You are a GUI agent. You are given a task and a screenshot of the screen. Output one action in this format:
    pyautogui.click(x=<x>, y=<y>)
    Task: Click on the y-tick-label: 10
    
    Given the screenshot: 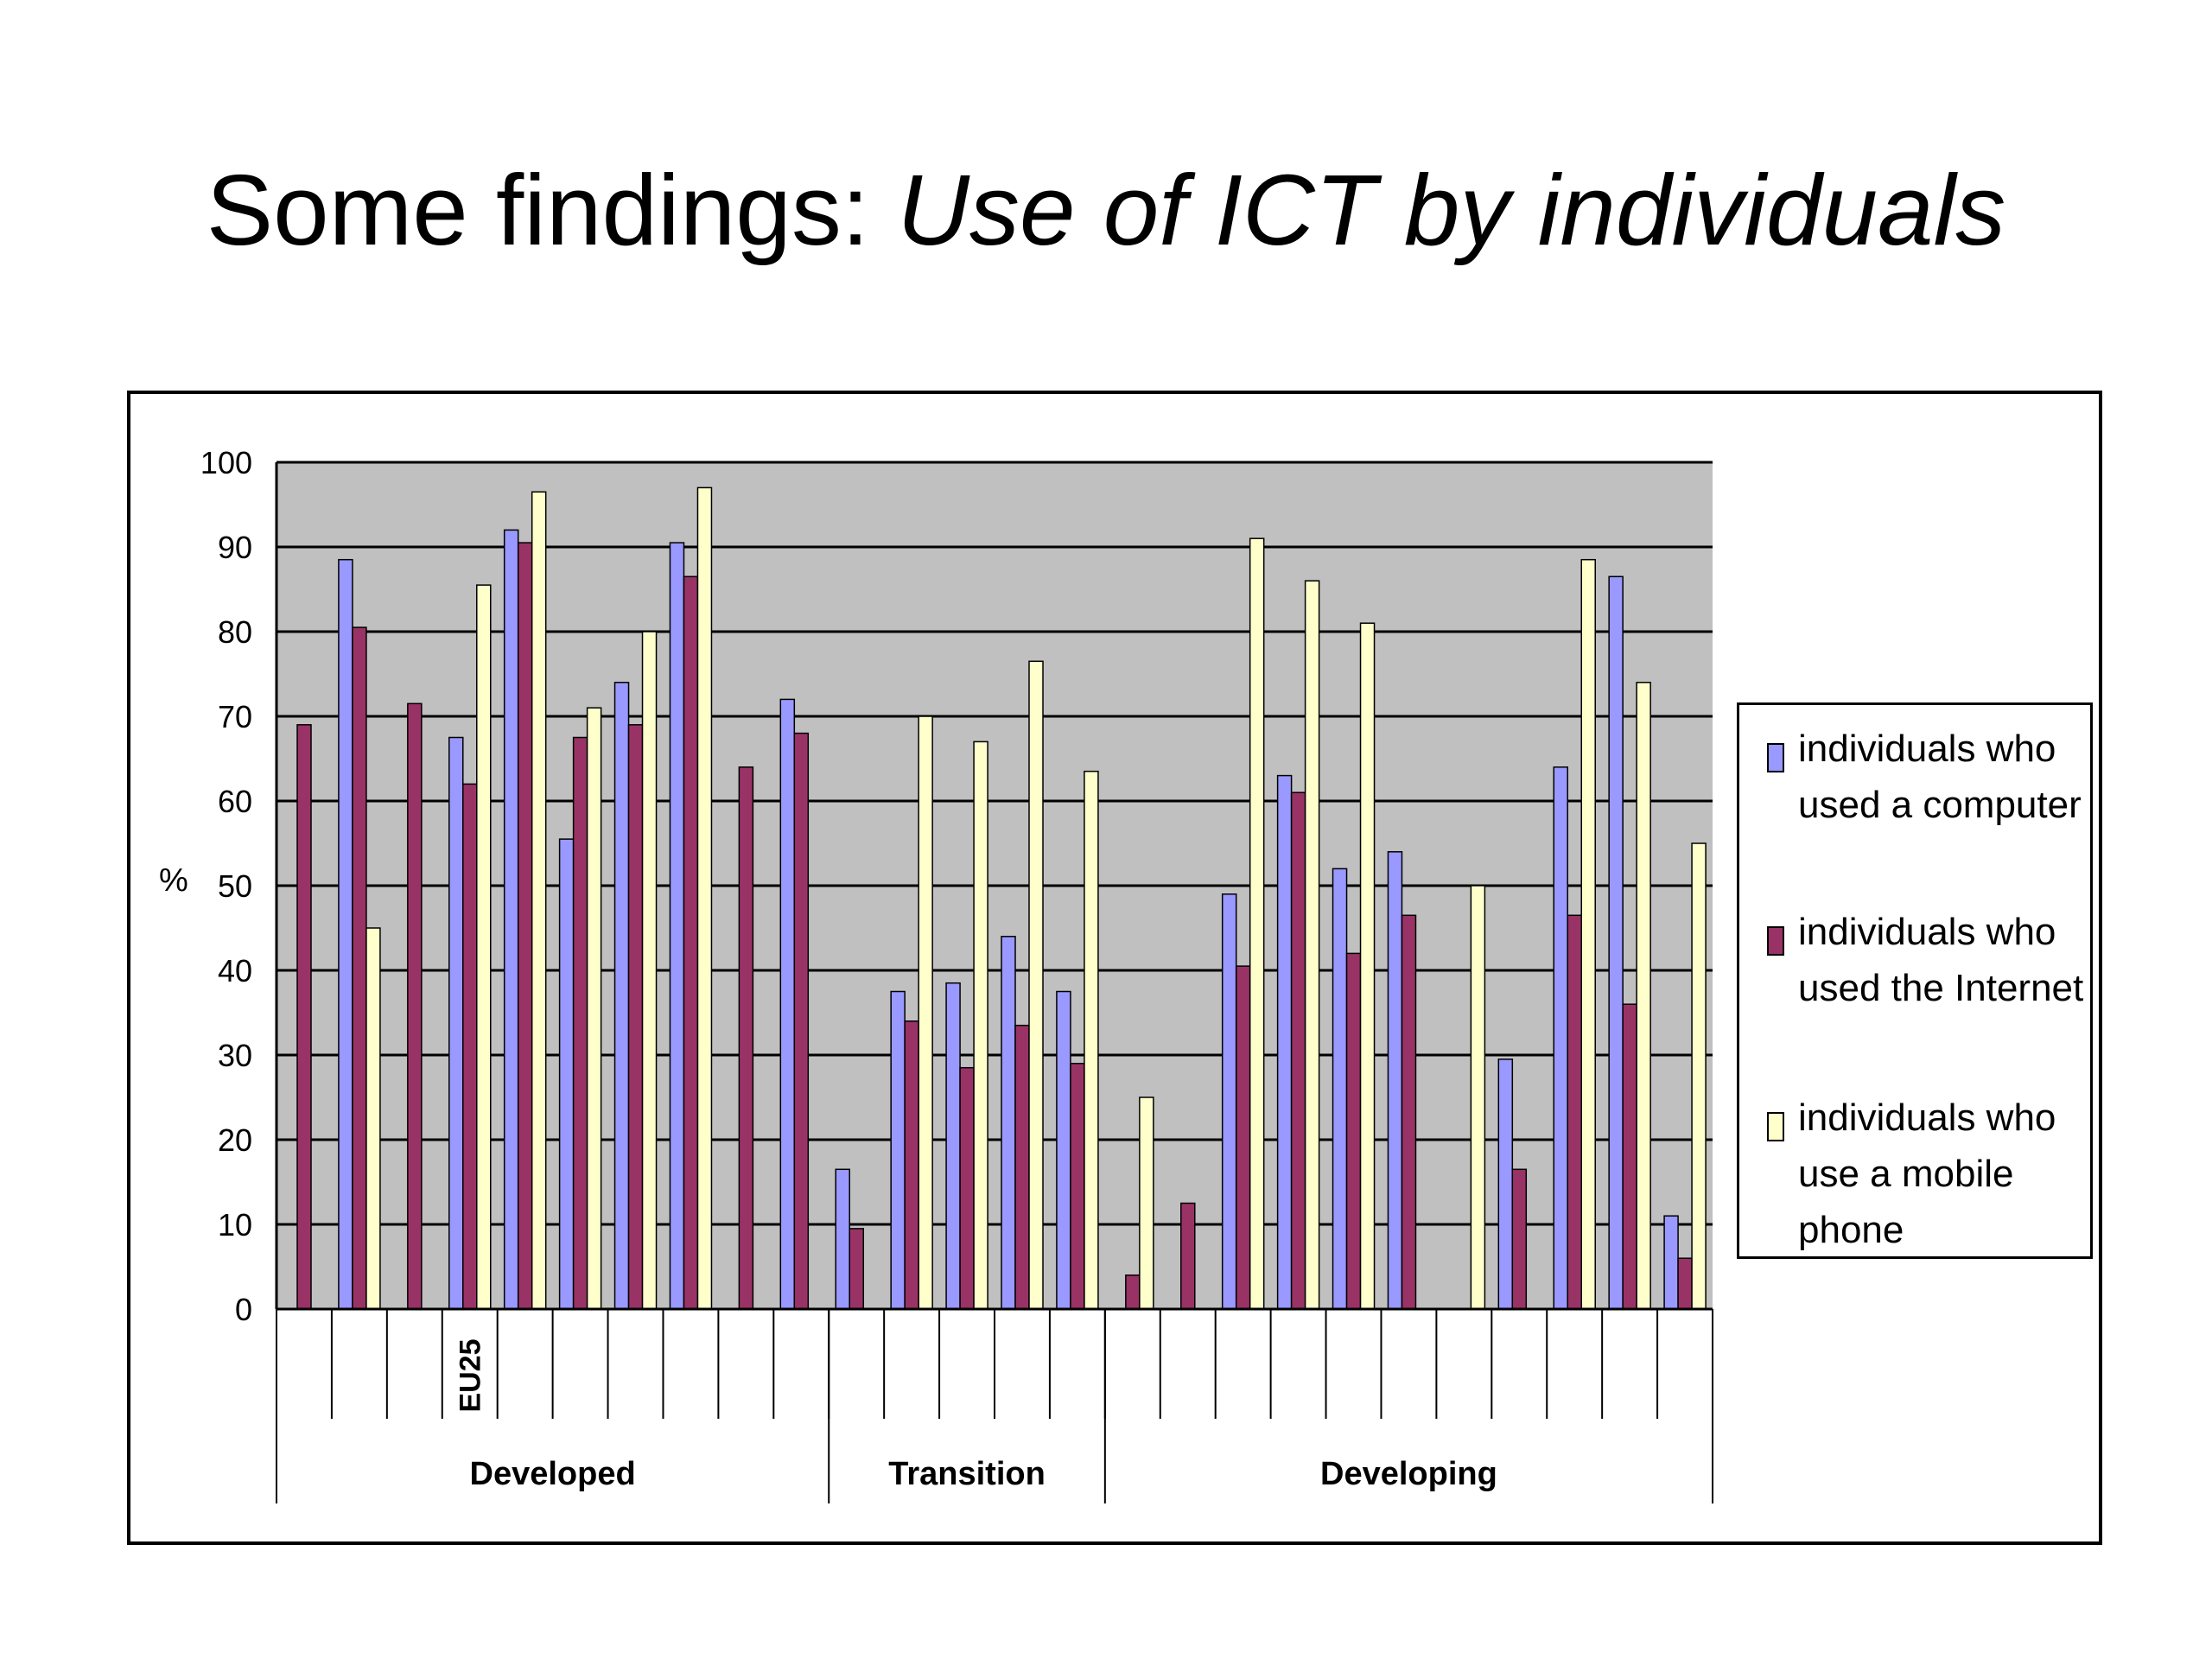 What is the action you would take?
    pyautogui.click(x=235, y=1225)
    